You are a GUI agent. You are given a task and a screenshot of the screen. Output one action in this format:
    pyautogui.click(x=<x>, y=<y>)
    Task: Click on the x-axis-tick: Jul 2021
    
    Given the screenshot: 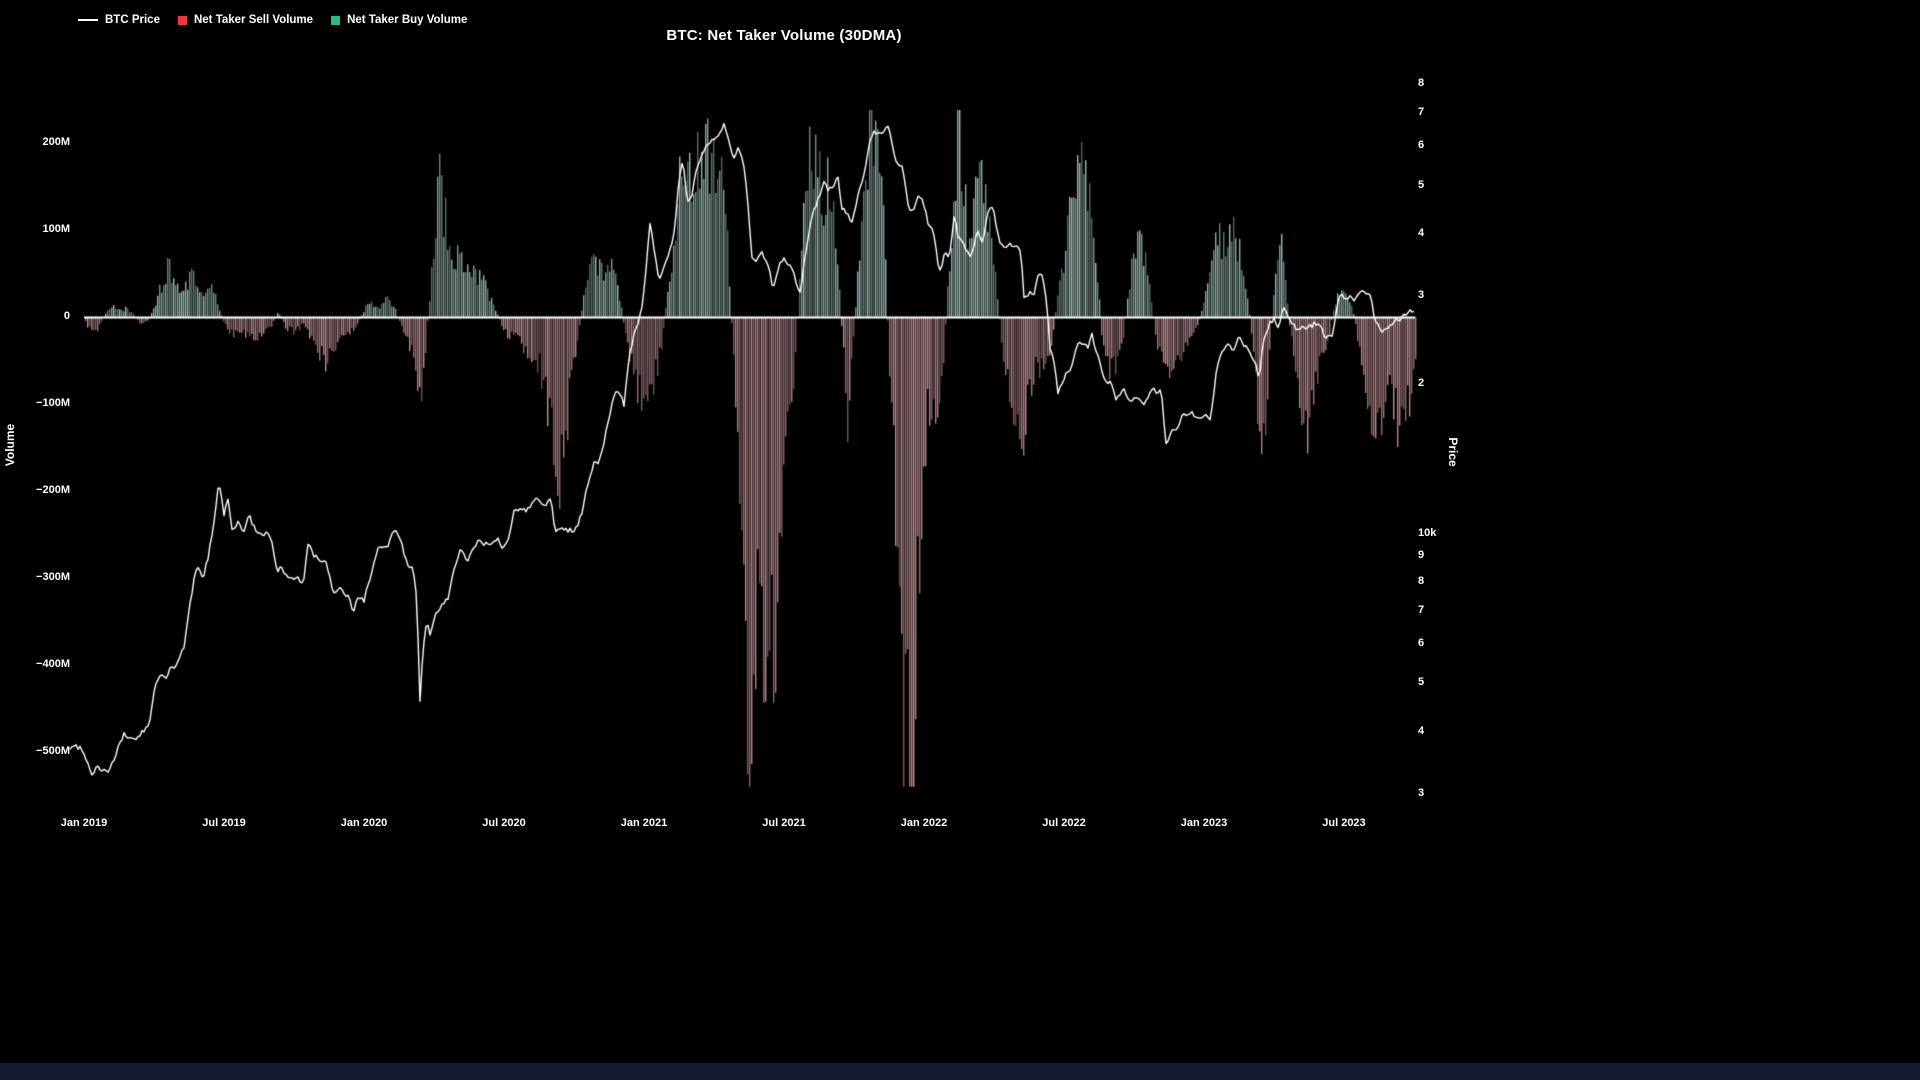 What is the action you would take?
    pyautogui.click(x=784, y=823)
    